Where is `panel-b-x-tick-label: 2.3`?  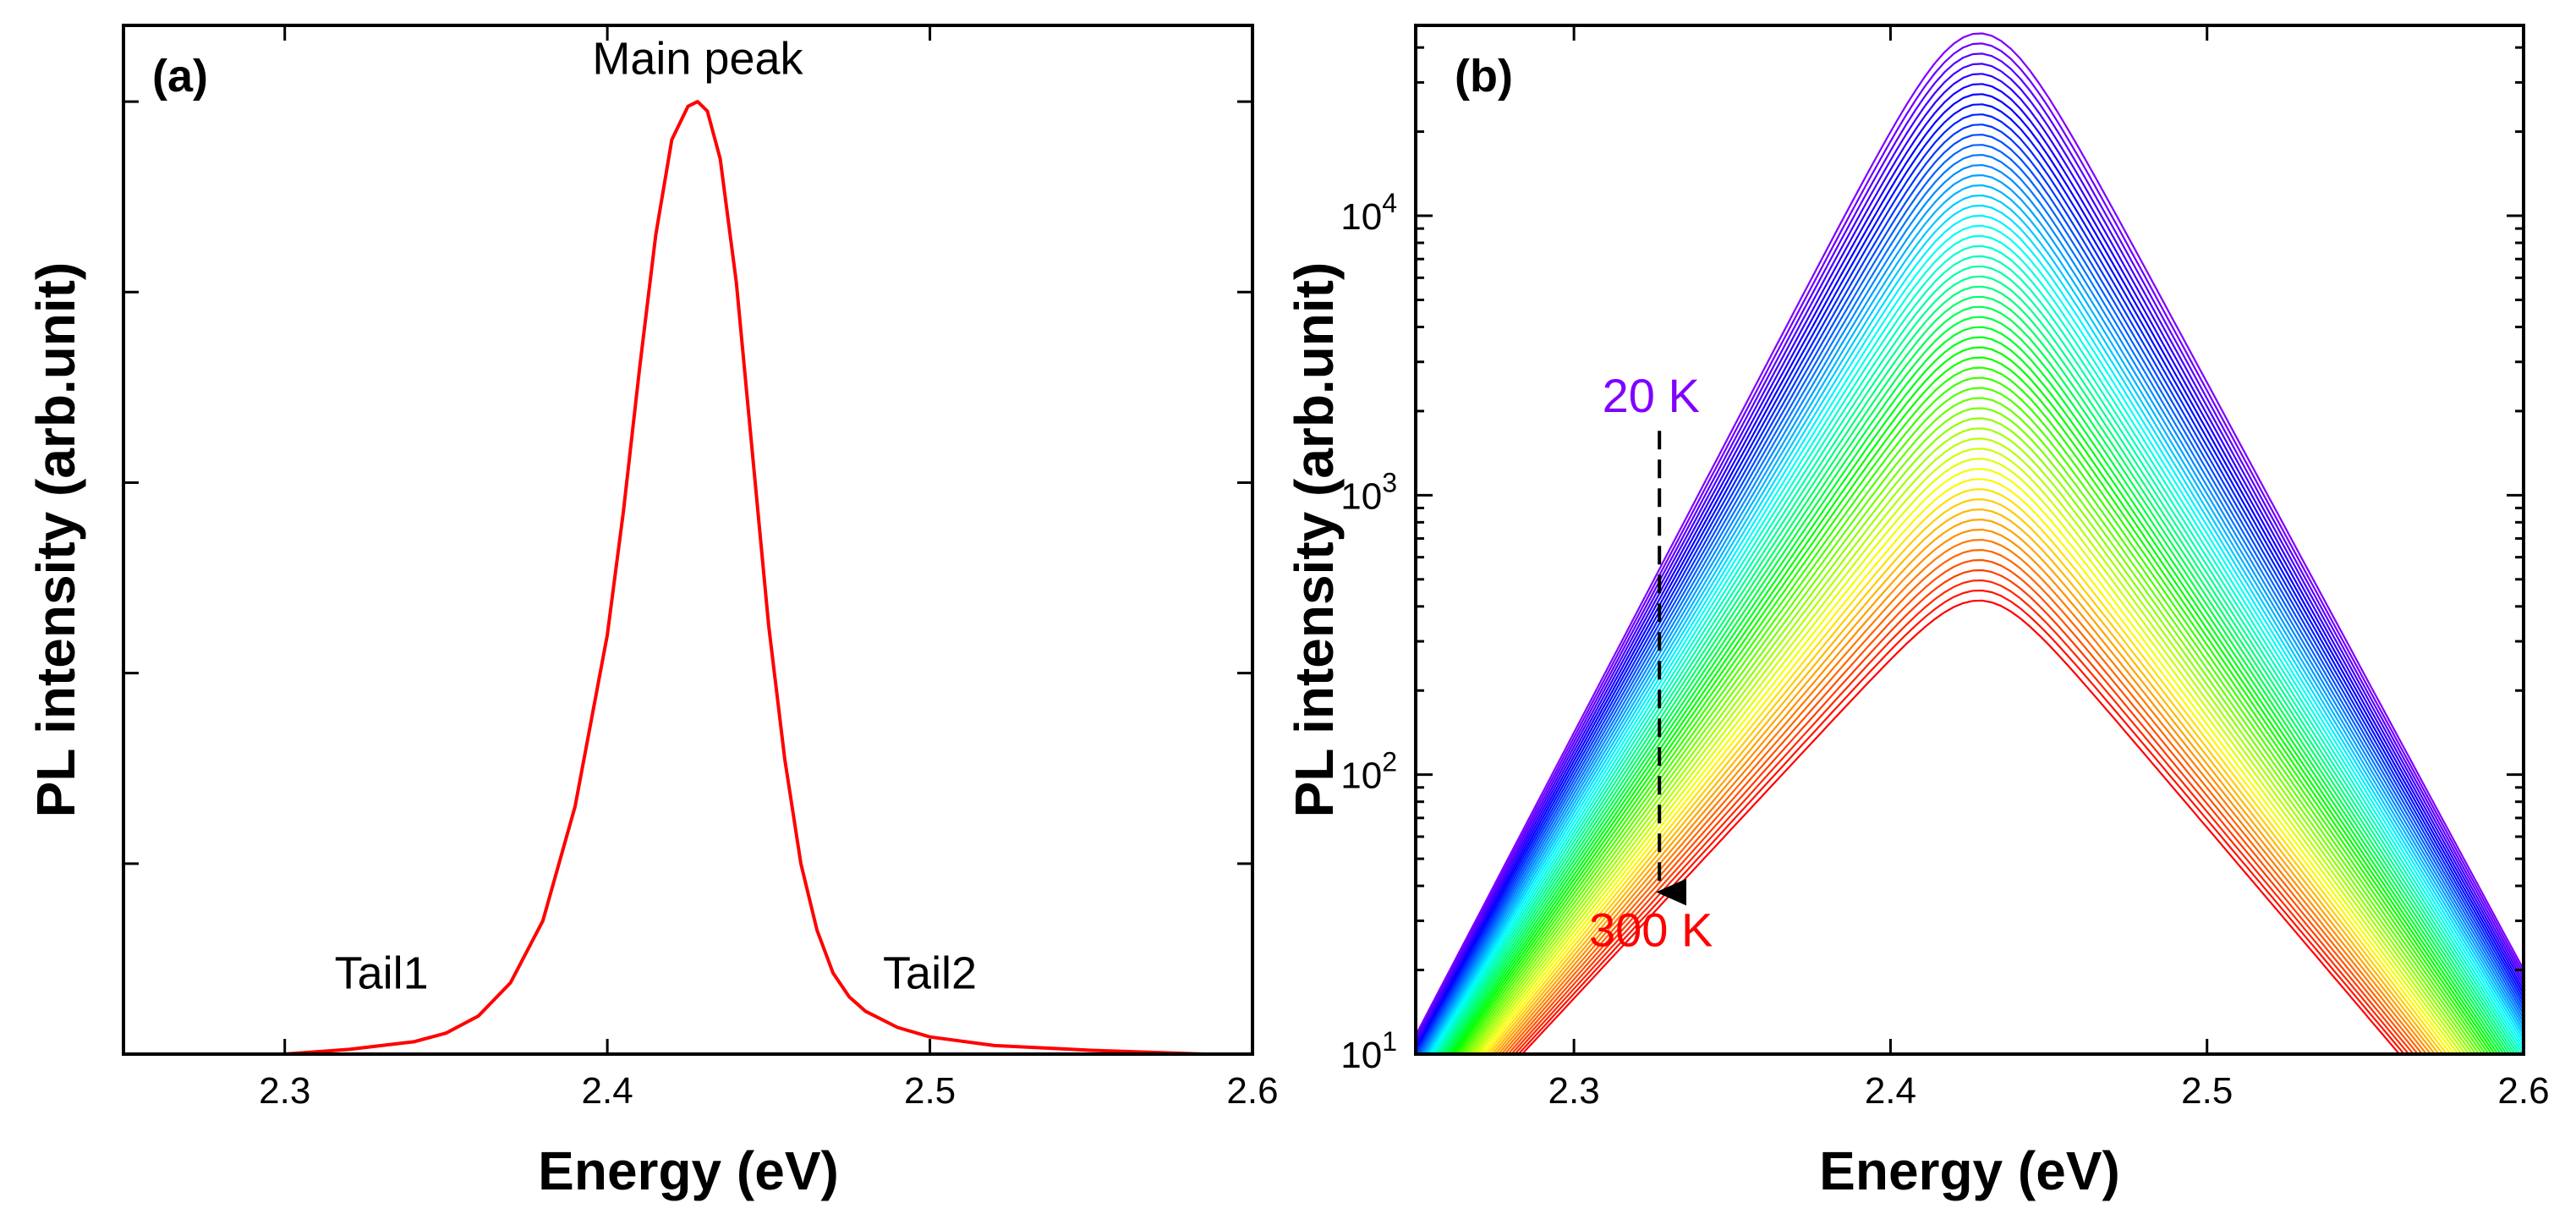
panel-b-x-tick-label: 2.3 is located at coordinates (1574, 1091).